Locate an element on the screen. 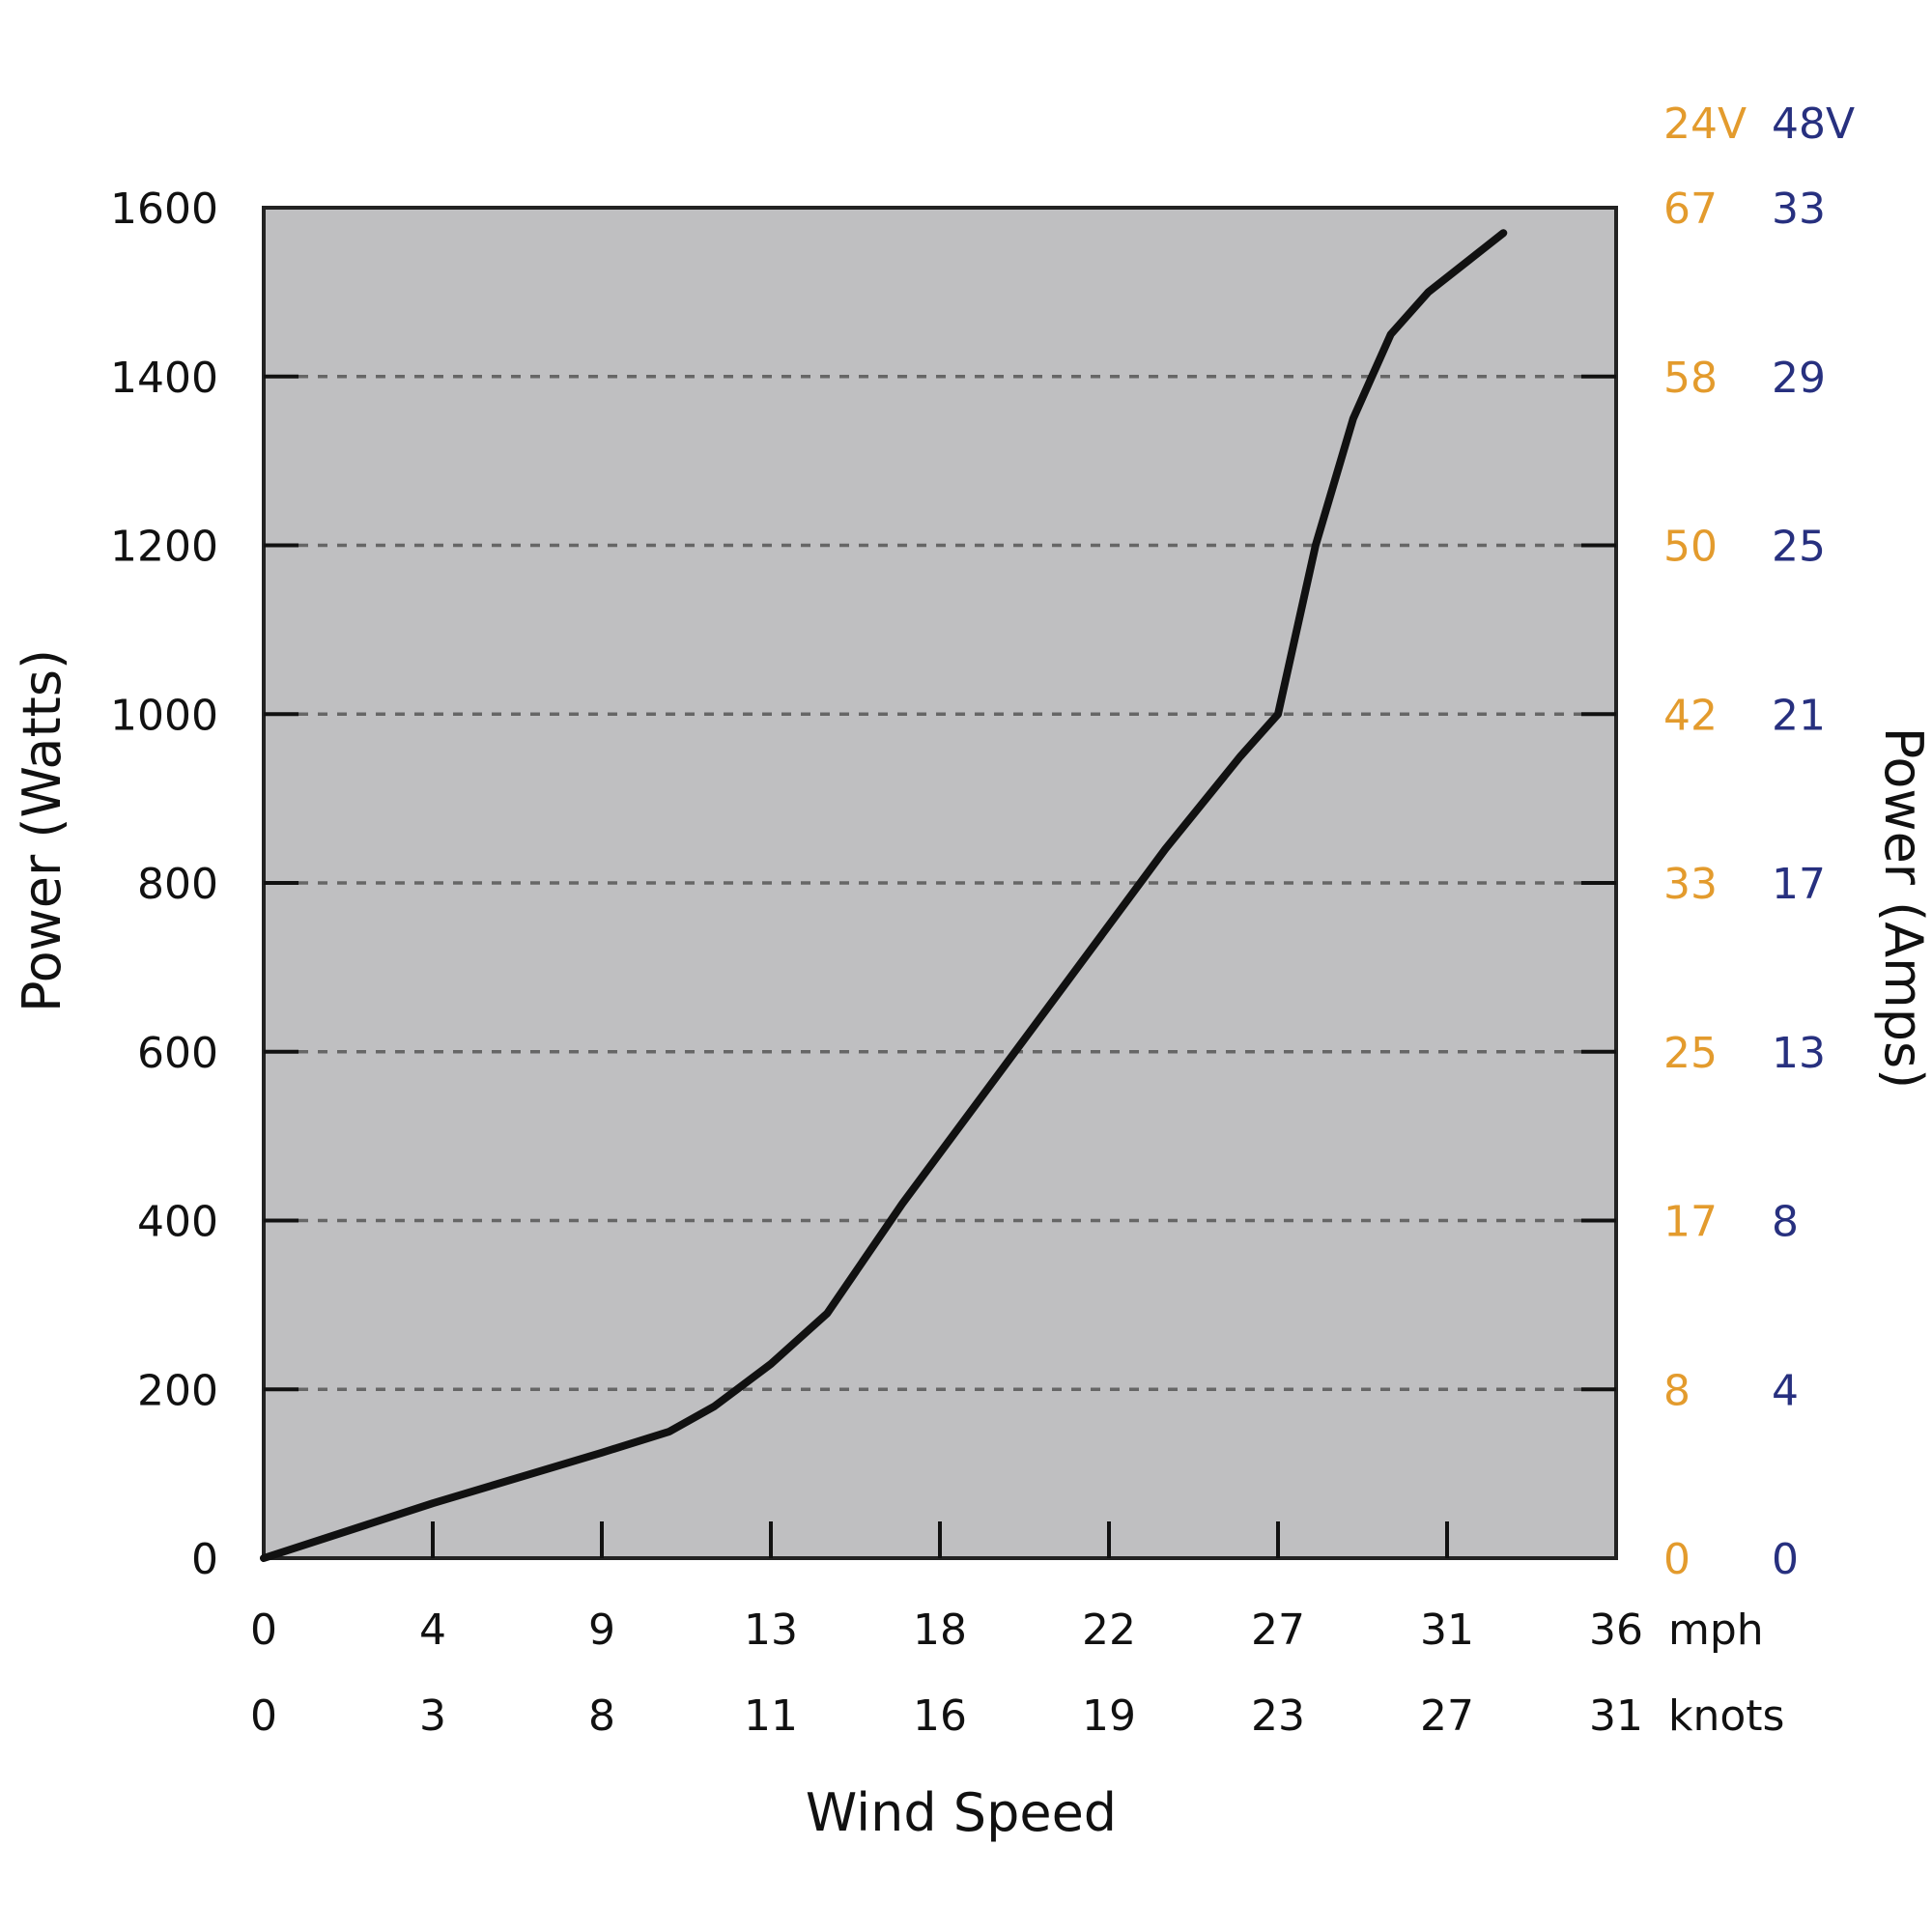 The height and width of the screenshot is (1932, 1932). amps-48v-tick-label: 4 is located at coordinates (1785, 1390).